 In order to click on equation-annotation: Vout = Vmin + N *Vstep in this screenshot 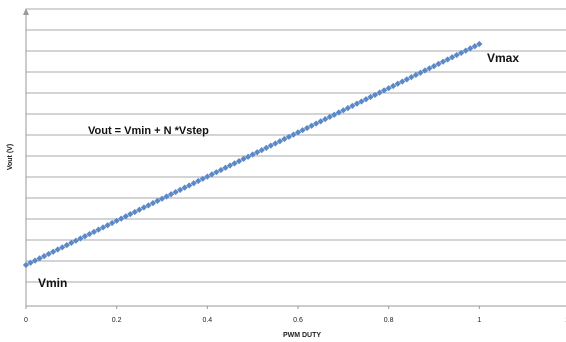, I will do `click(148, 131)`.